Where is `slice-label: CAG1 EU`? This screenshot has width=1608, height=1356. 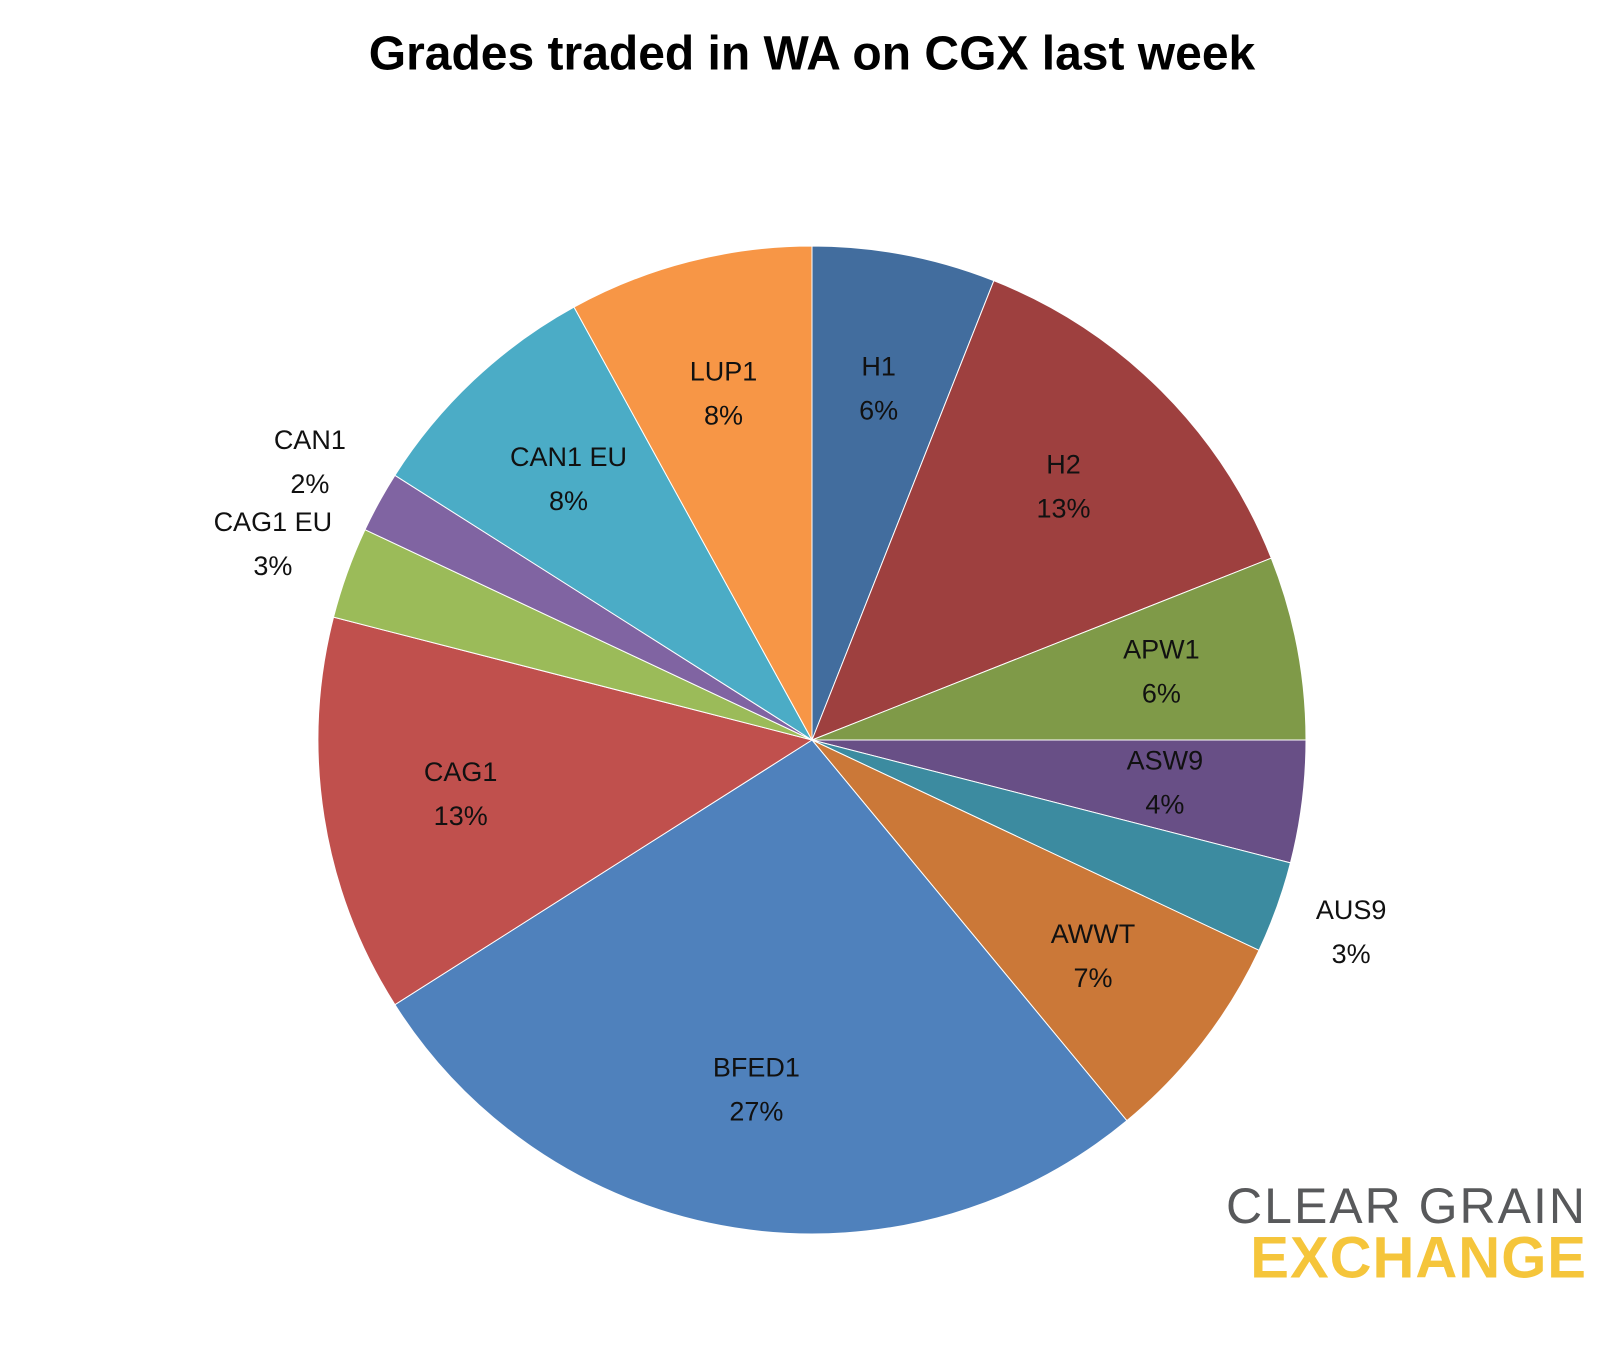
slice-label: CAG1 EU is located at coordinates (273, 522).